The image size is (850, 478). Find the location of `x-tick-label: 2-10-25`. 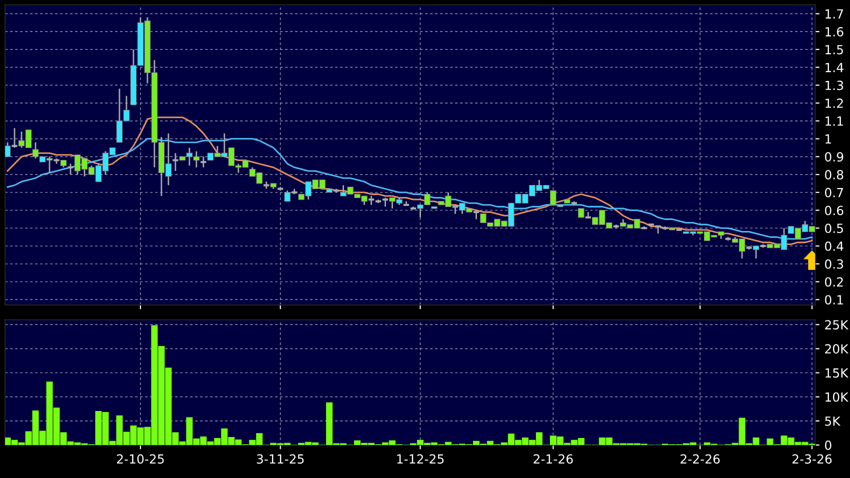

x-tick-label: 2-10-25 is located at coordinates (140, 459).